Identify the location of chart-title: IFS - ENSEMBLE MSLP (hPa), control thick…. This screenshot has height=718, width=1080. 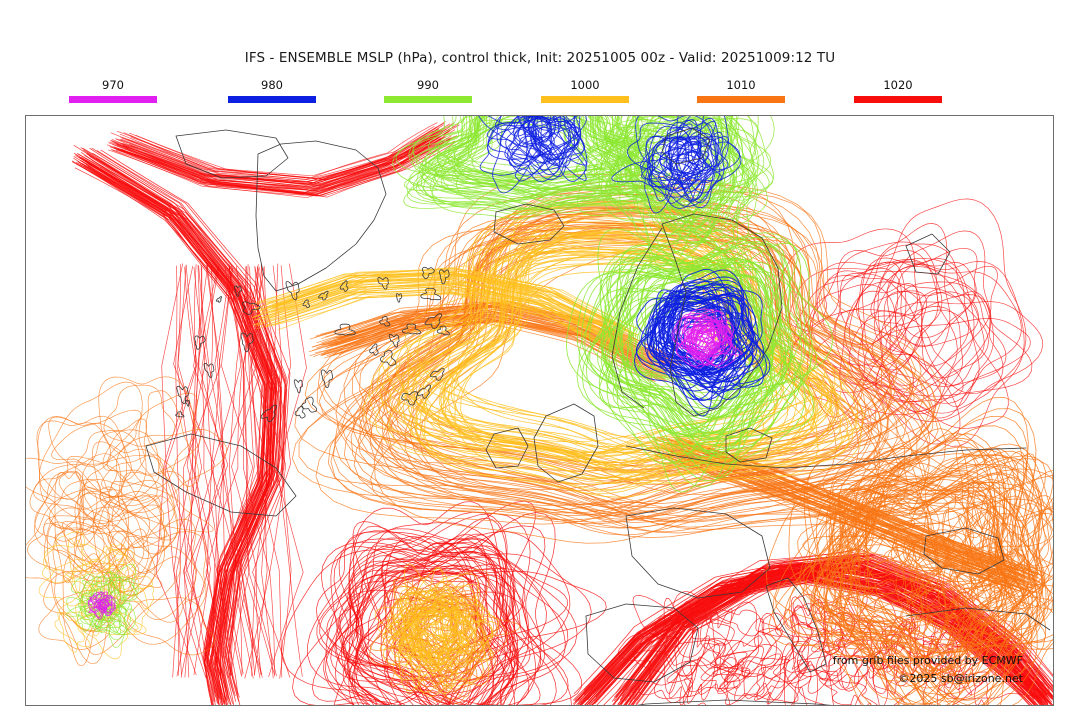
(540, 58).